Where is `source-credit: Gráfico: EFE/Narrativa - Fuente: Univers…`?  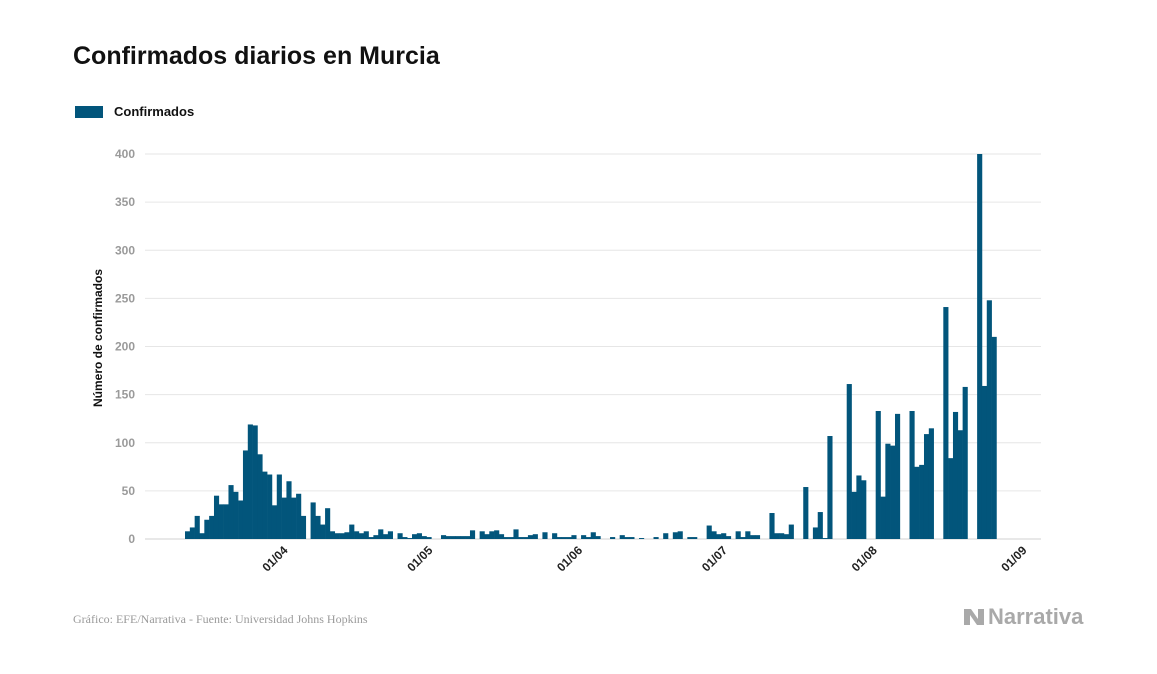 source-credit: Gráfico: EFE/Narrativa - Fuente: Univers… is located at coordinates (220, 619).